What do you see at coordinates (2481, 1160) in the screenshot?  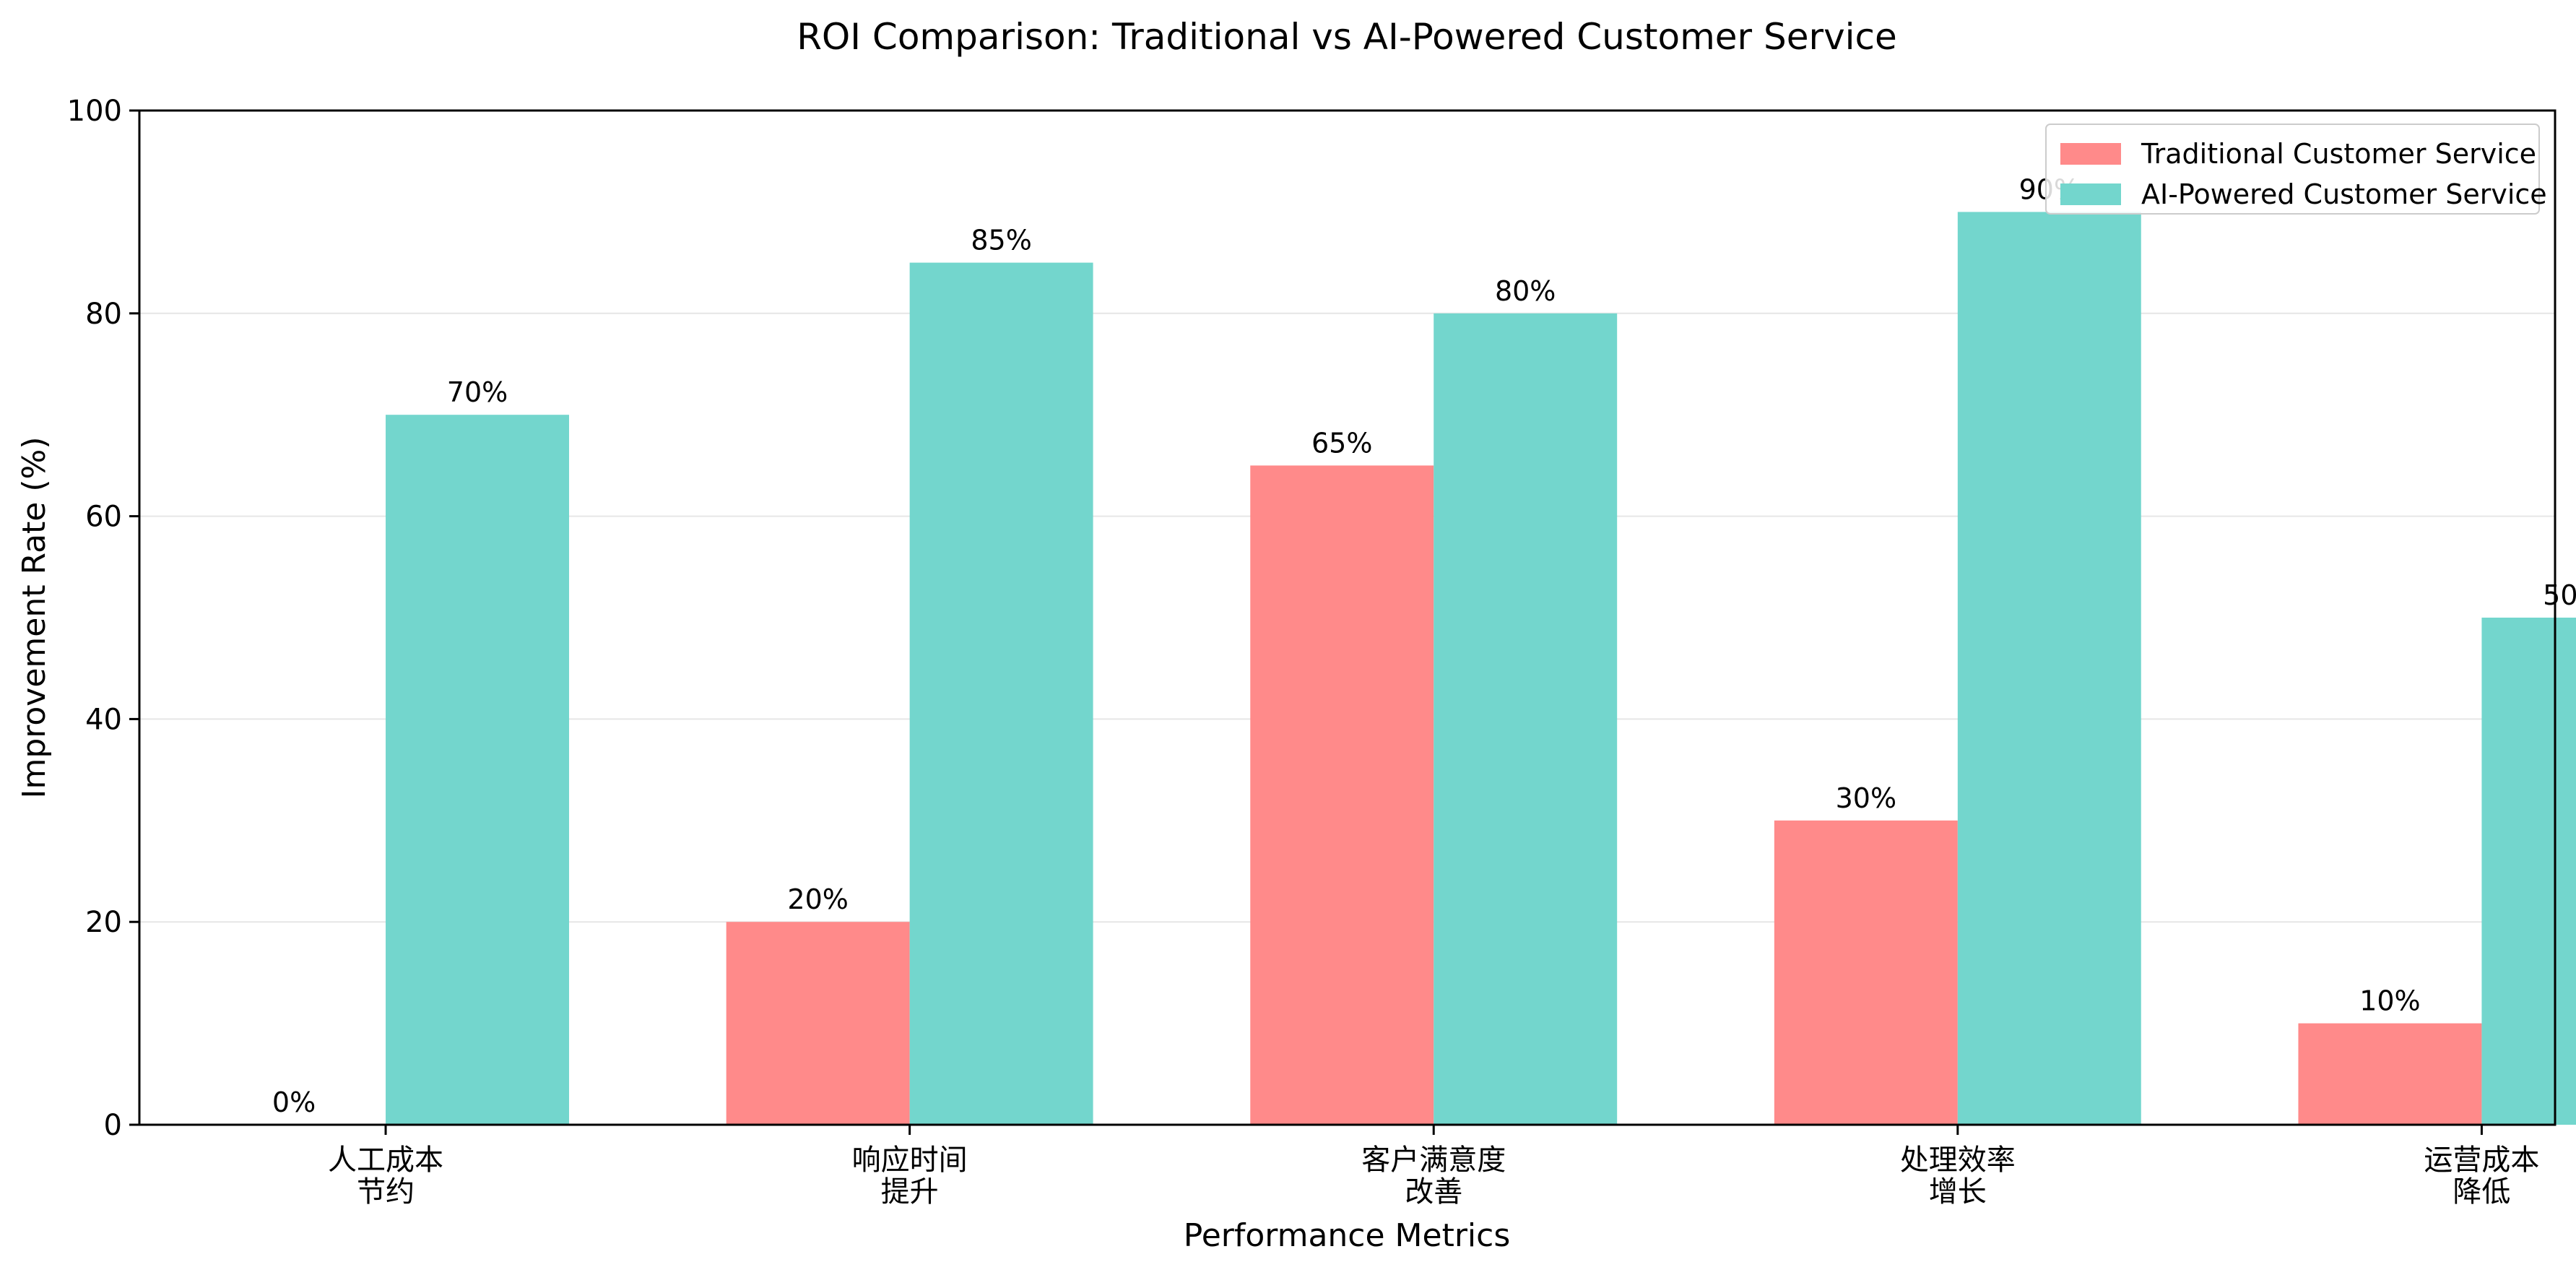 I see `x-tick-label: 运营成本` at bounding box center [2481, 1160].